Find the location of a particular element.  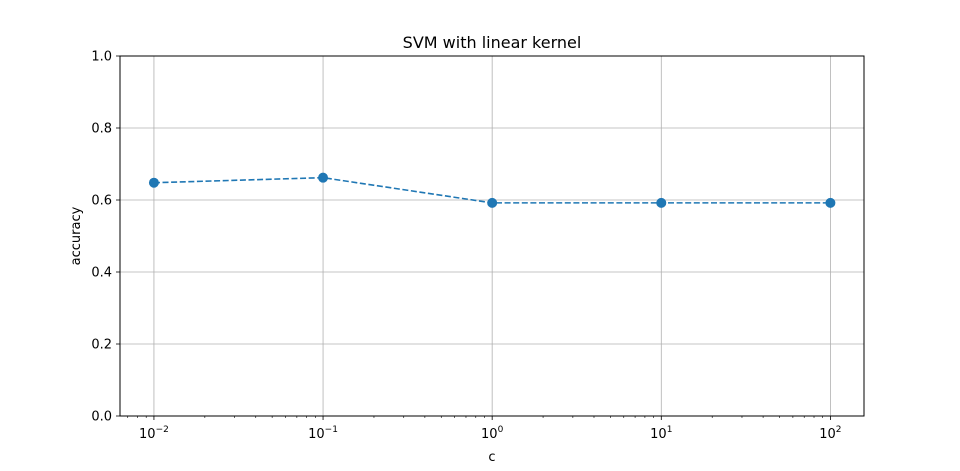

y-tick-label: 0.2 is located at coordinates (101, 345).